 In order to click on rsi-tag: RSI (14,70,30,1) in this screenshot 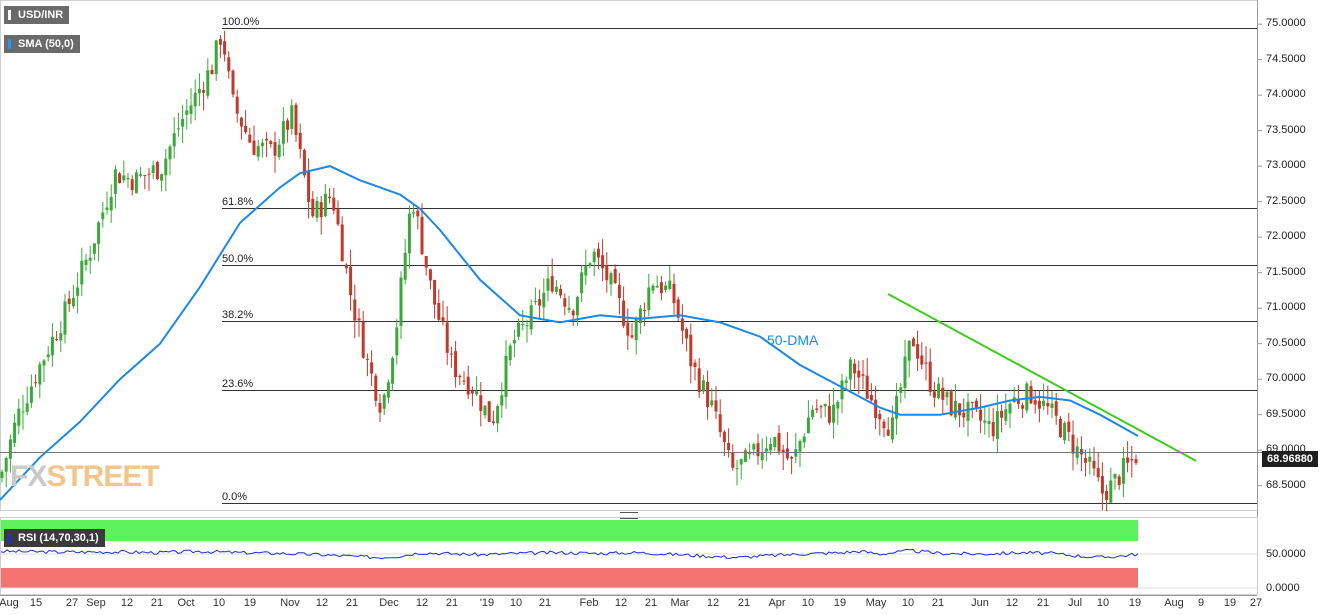, I will do `click(54, 538)`.